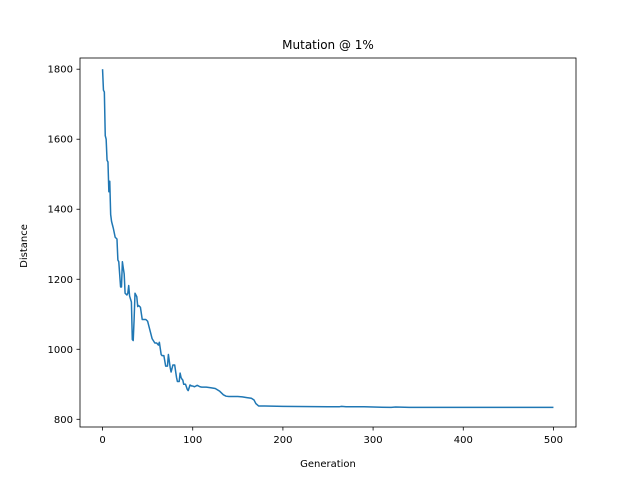 The height and width of the screenshot is (480, 640). Describe the element at coordinates (463, 440) in the screenshot. I see `x-tick-label: 400` at that location.